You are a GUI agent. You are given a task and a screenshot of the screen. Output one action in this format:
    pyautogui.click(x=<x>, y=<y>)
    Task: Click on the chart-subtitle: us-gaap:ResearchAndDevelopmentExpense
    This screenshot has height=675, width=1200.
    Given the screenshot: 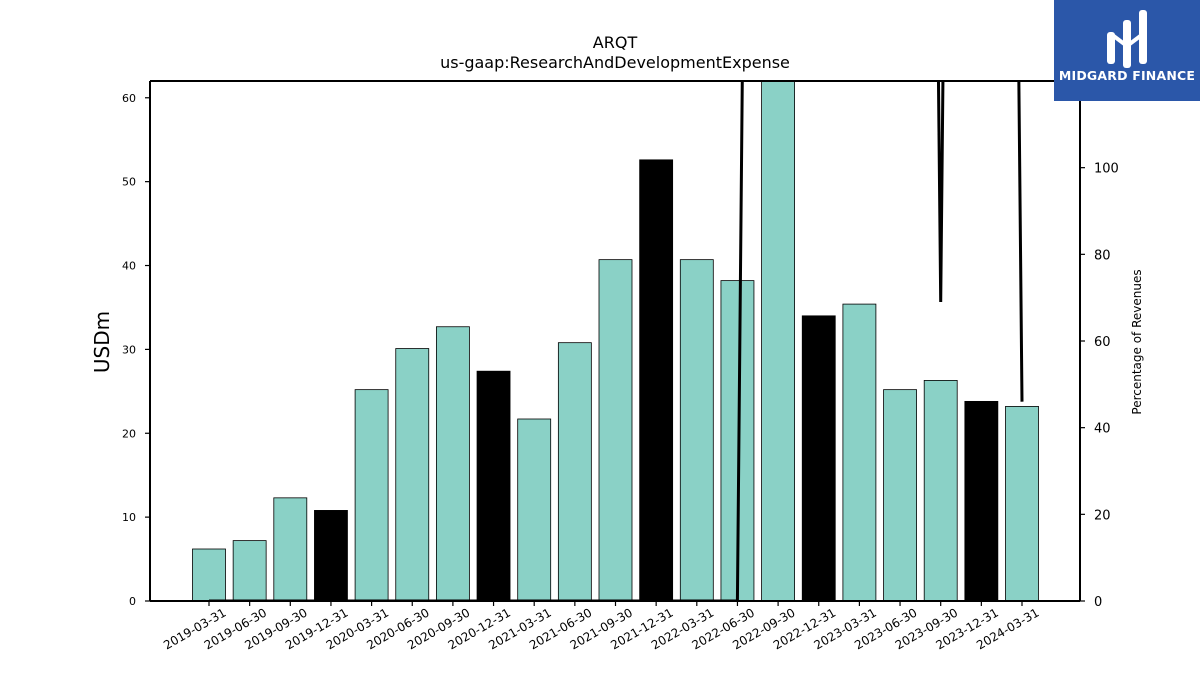 What is the action you would take?
    pyautogui.click(x=615, y=62)
    